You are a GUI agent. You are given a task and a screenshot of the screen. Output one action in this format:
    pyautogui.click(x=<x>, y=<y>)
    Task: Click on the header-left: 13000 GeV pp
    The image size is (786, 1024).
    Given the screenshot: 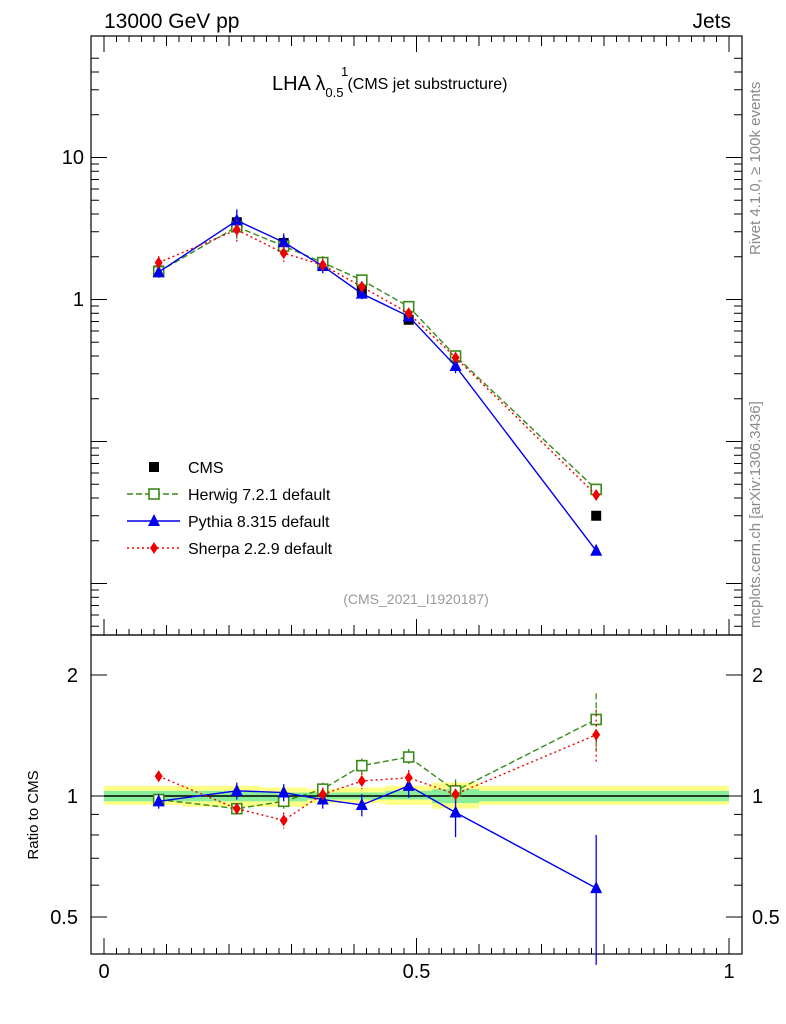 What is the action you would take?
    pyautogui.click(x=171, y=21)
    